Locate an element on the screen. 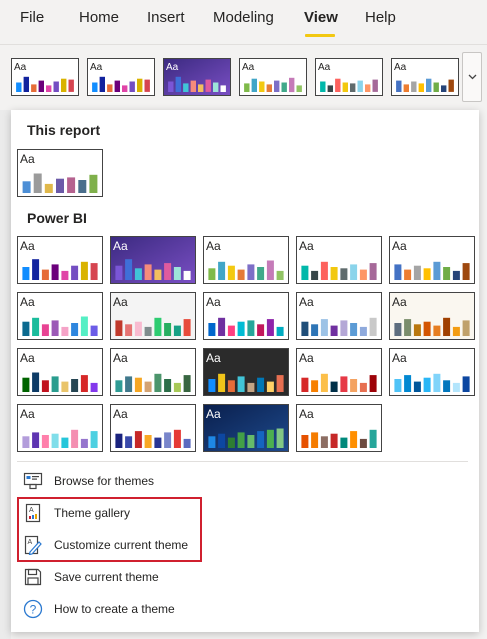 The height and width of the screenshot is (639, 487). how-to-create-theme-item: ? How to create a theme is located at coordinates (234, 609).